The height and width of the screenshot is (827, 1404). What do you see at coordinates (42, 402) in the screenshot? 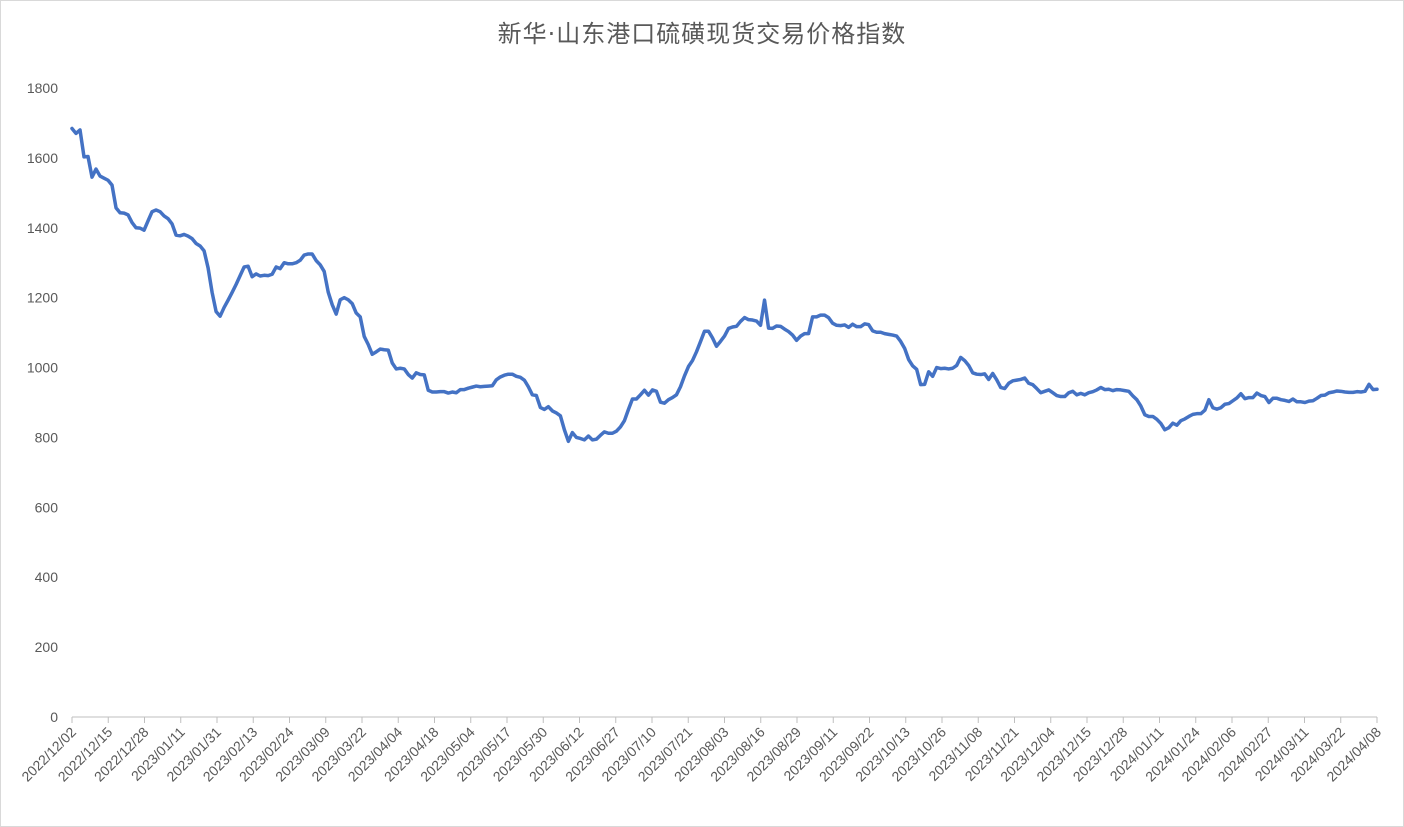
I see `y-axis: 0 200 400 600 800 1000 1200 1400 1600 1800` at bounding box center [42, 402].